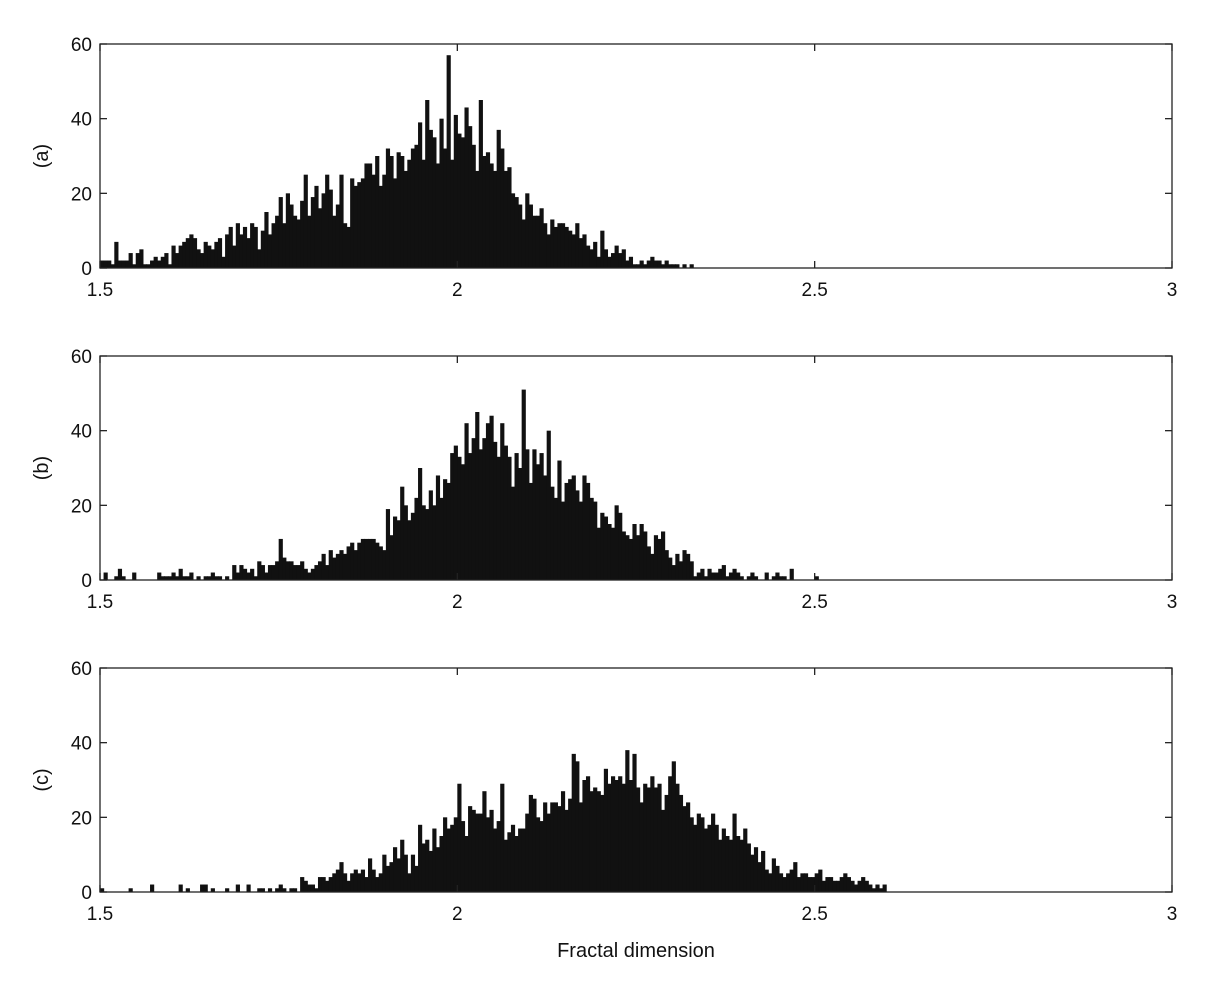  Describe the element at coordinates (493, 821) in the screenshot. I see `bars-c` at that location.